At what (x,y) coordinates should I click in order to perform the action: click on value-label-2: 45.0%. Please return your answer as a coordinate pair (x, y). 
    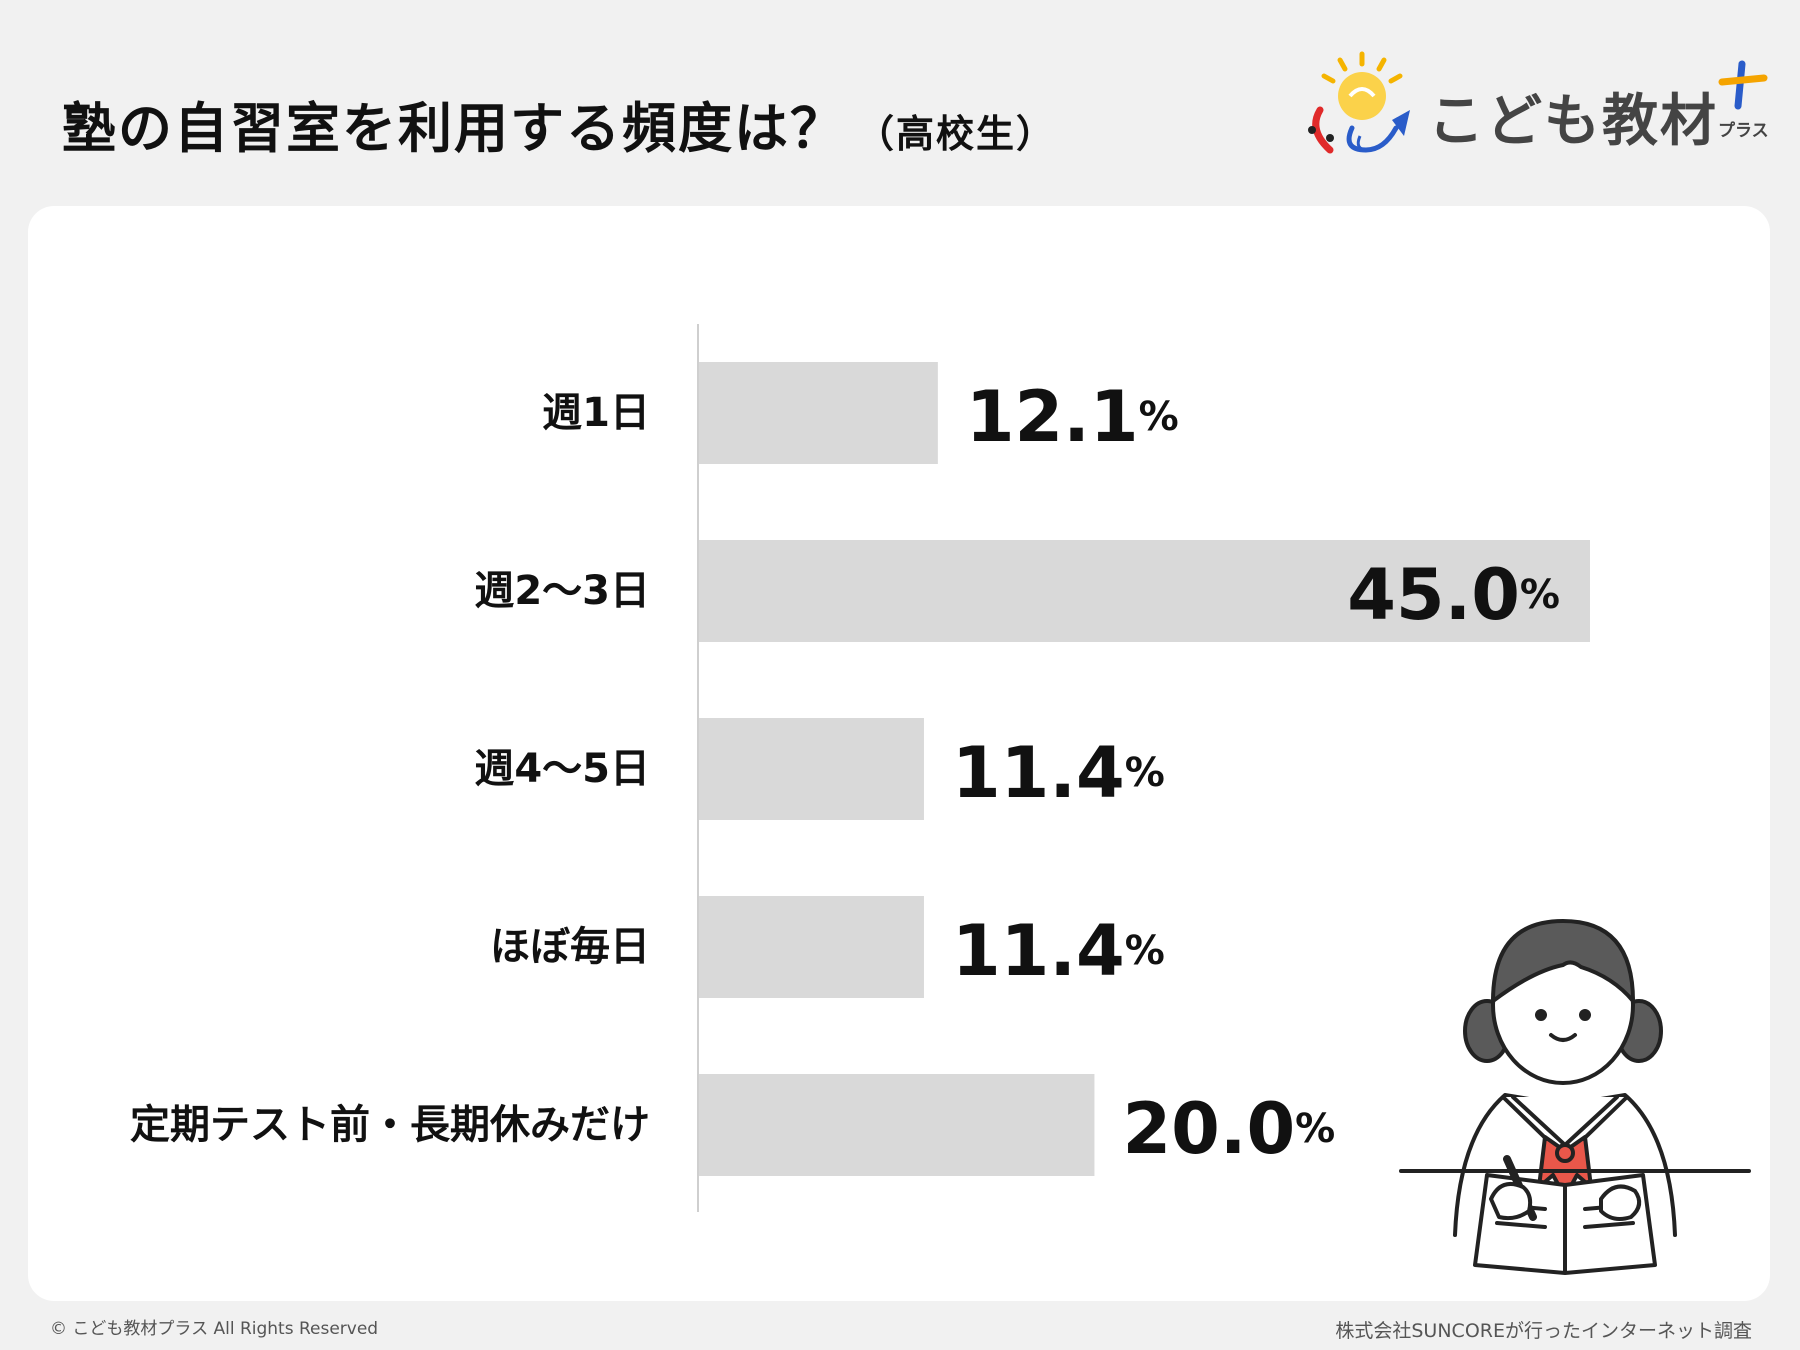
    Looking at the image, I should click on (1453, 595).